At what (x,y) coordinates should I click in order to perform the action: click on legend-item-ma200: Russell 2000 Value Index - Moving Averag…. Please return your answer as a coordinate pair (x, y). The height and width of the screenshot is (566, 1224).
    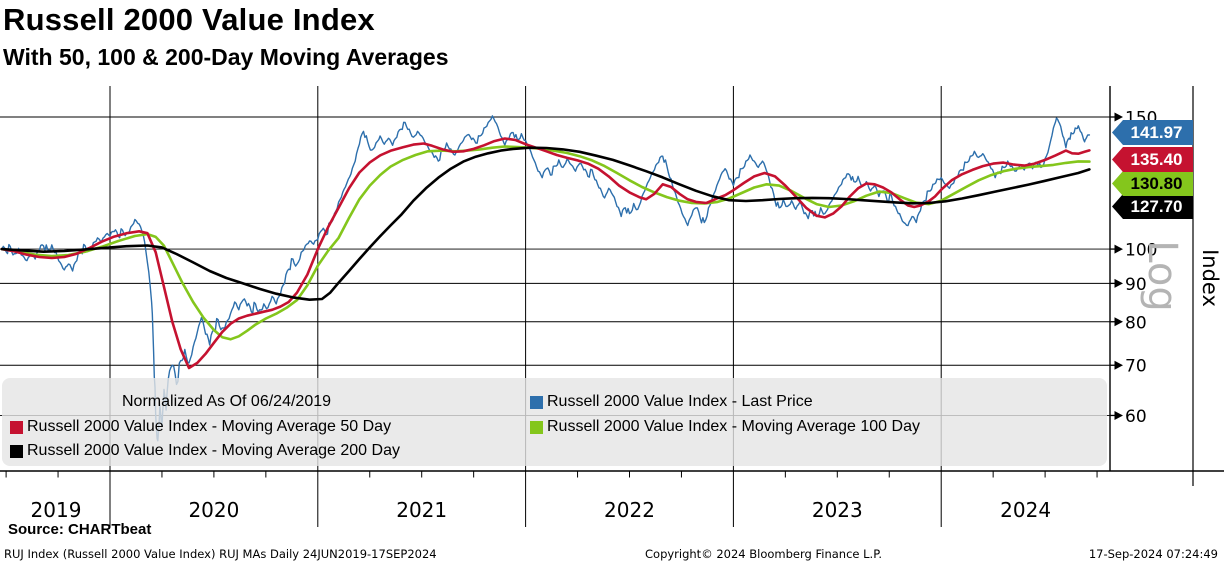
    Looking at the image, I should click on (205, 451).